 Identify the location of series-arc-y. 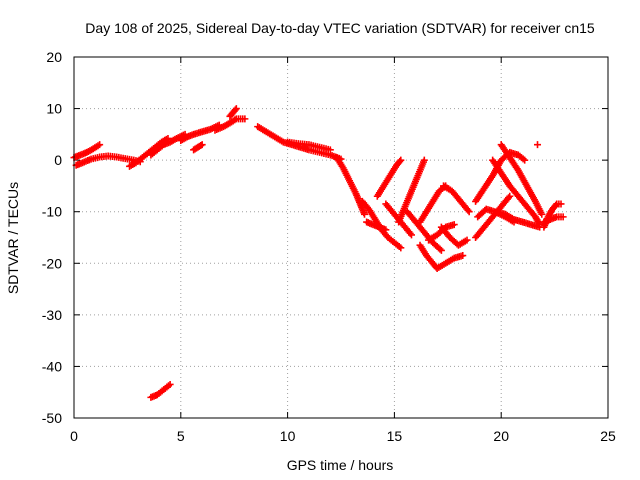
(500, 176).